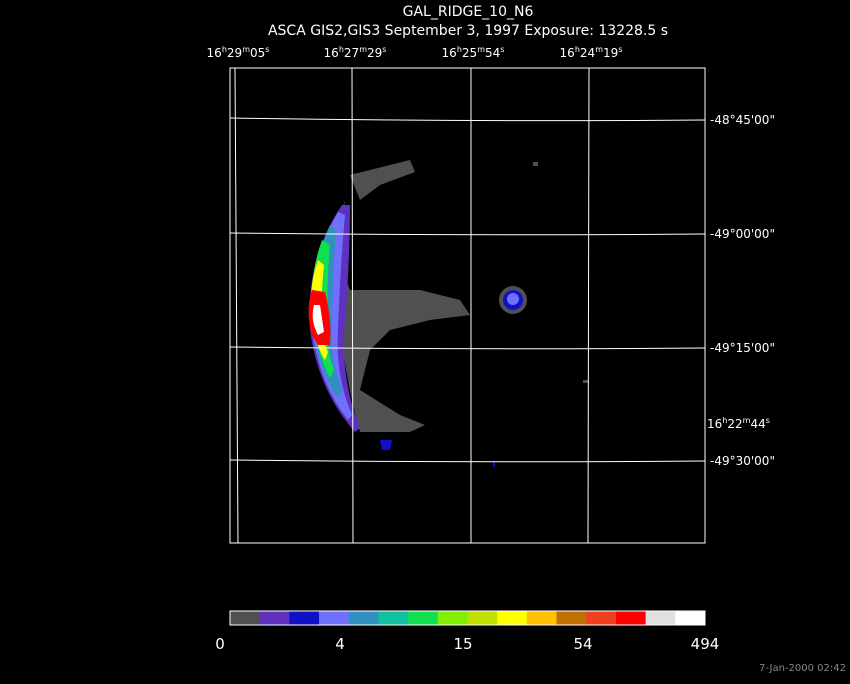  I want to click on ra-label: 16h22m44s, so click(738, 423).